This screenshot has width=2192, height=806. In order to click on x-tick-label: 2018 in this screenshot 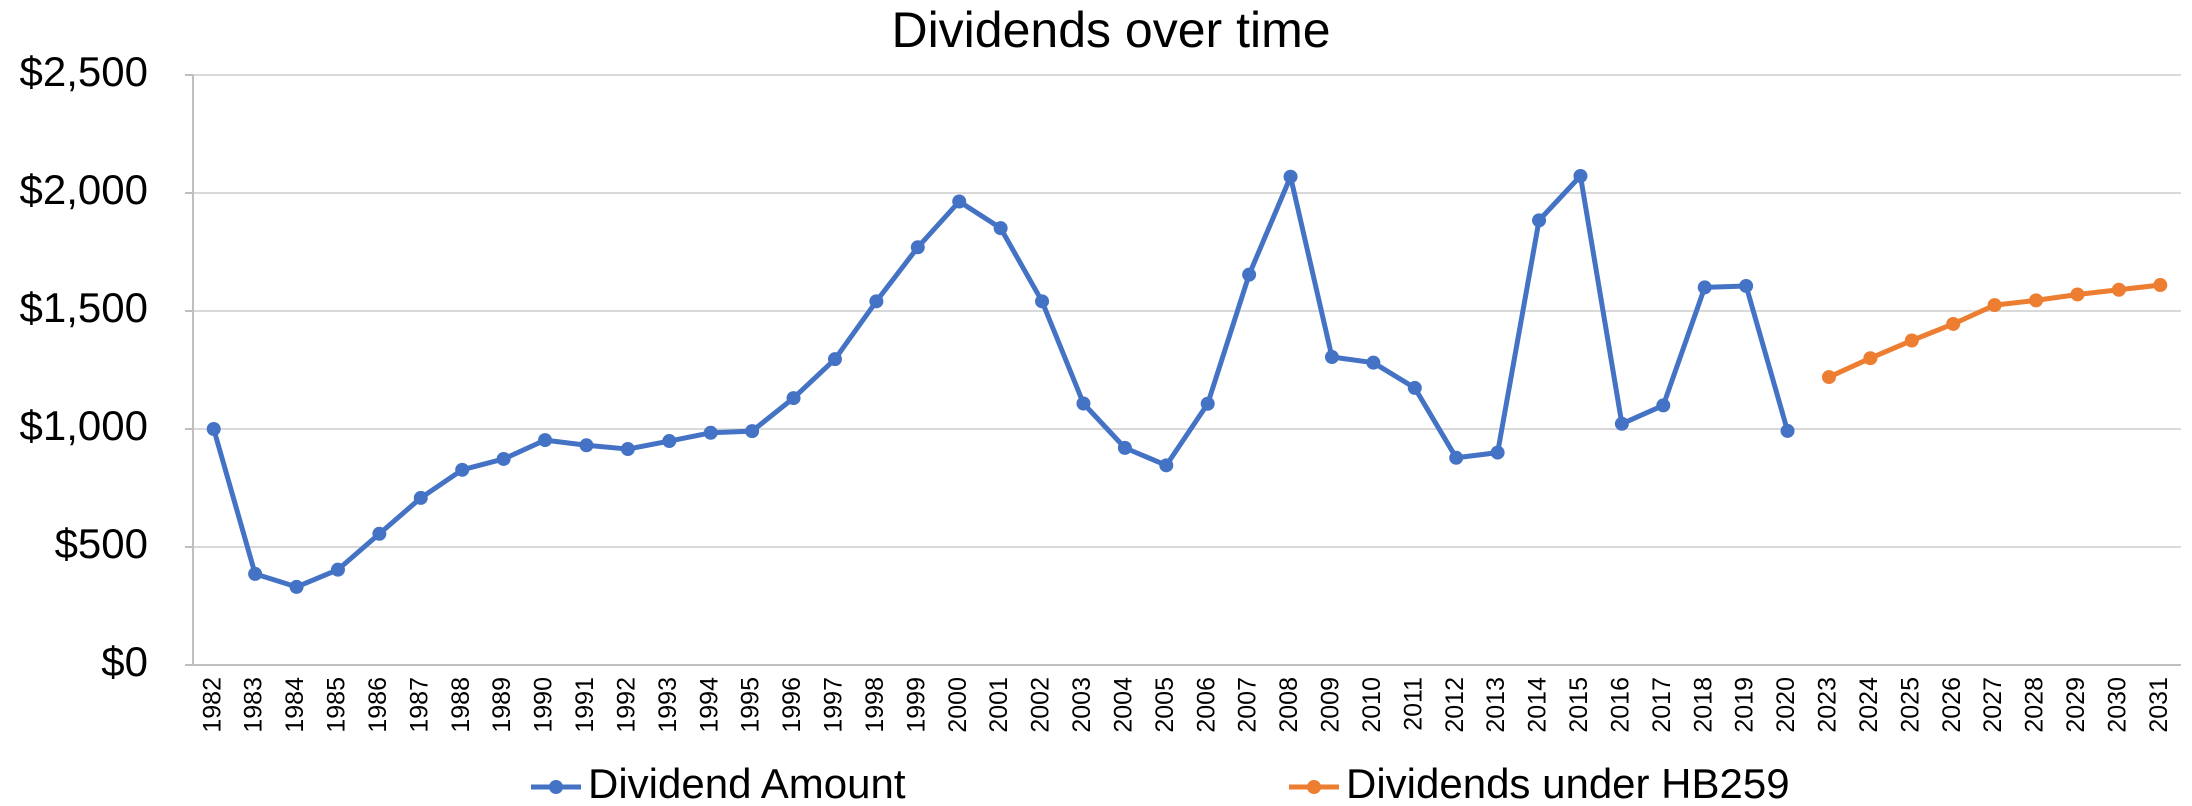, I will do `click(1703, 705)`.